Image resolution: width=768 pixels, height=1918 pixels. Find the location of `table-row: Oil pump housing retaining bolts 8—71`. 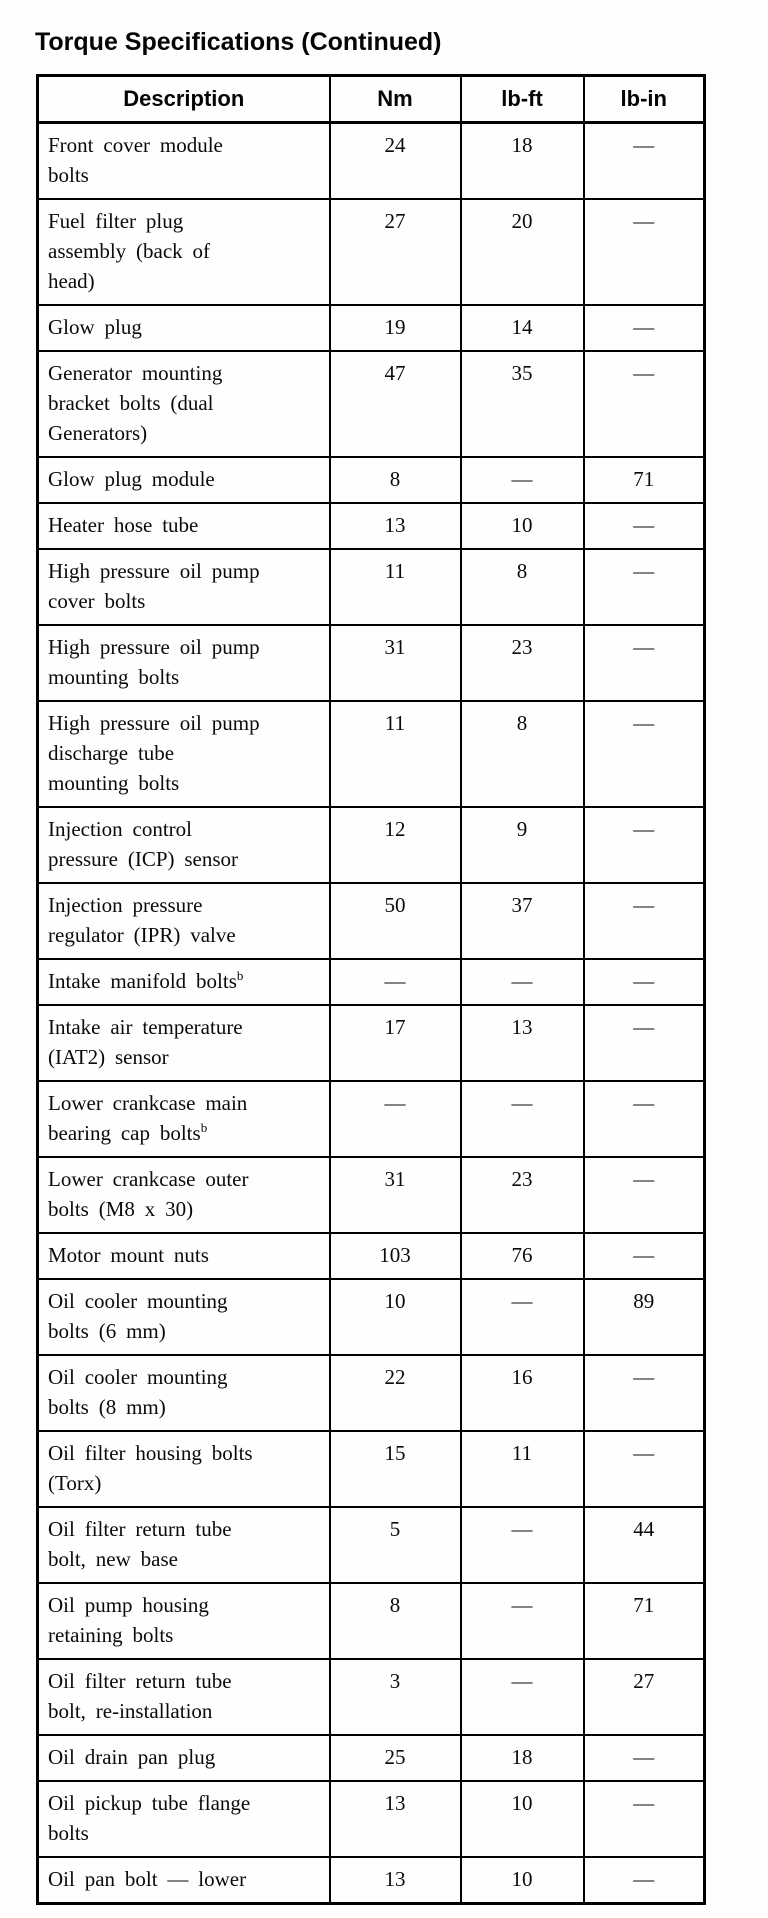

table-row: Oil pump housing retaining bolts 8—71 is located at coordinates (371, 1621).